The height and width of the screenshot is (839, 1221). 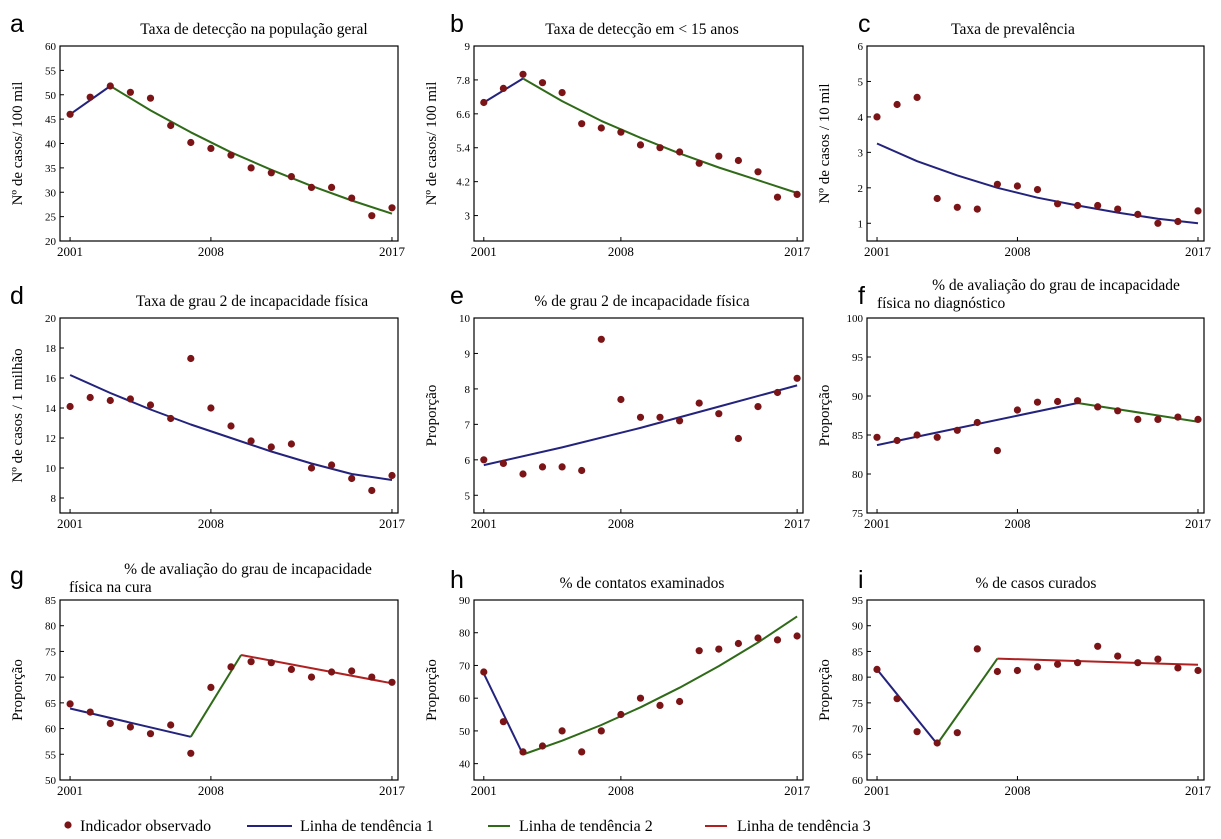 I want to click on panel-letter: a, so click(x=17, y=24).